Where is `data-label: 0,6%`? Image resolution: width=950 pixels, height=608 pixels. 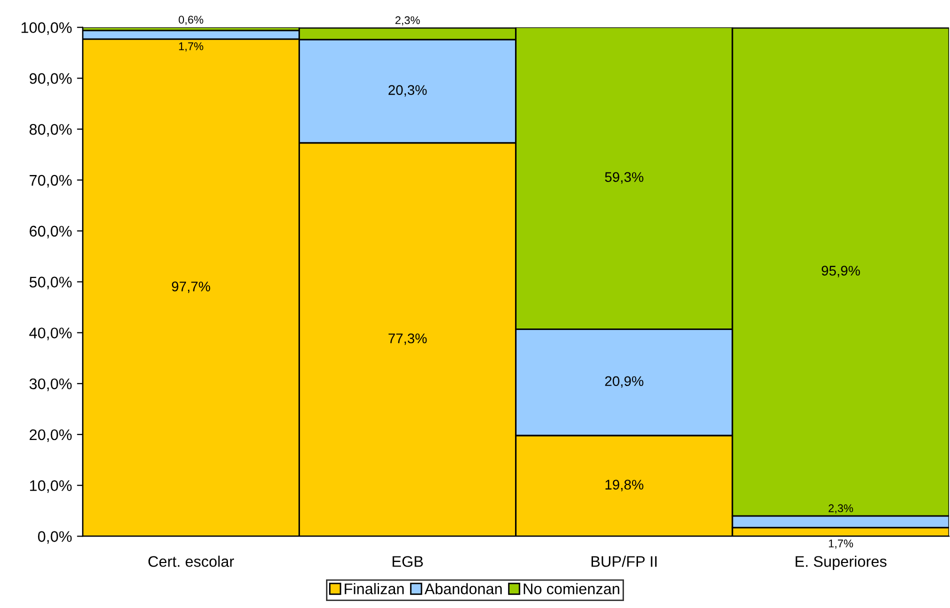 data-label: 0,6% is located at coordinates (191, 20).